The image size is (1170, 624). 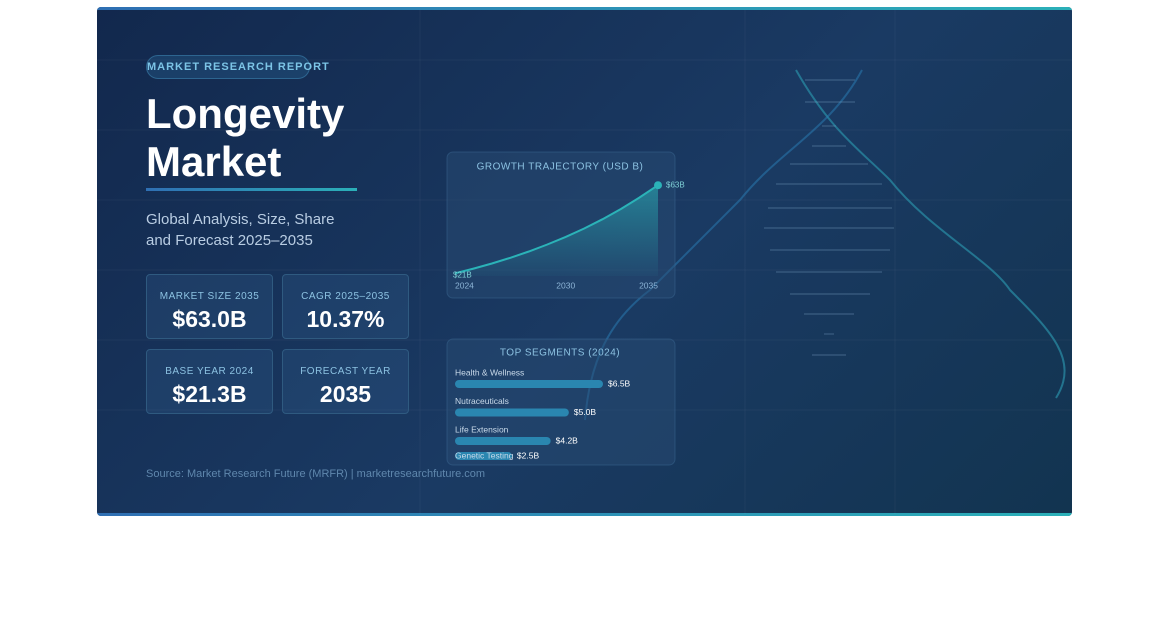 I want to click on value-label: $63B, so click(x=675, y=184).